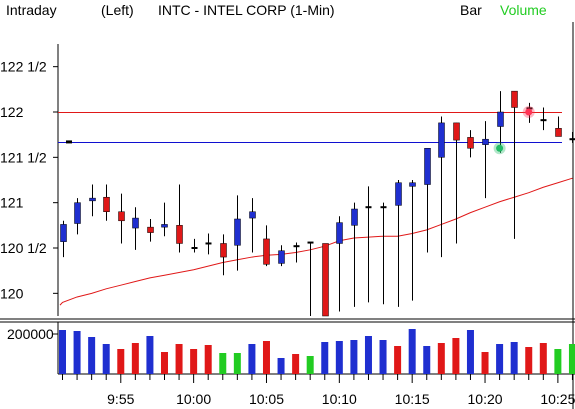 This screenshot has width=575, height=409. What do you see at coordinates (500, 148) in the screenshot?
I see `green-signal-marker` at bounding box center [500, 148].